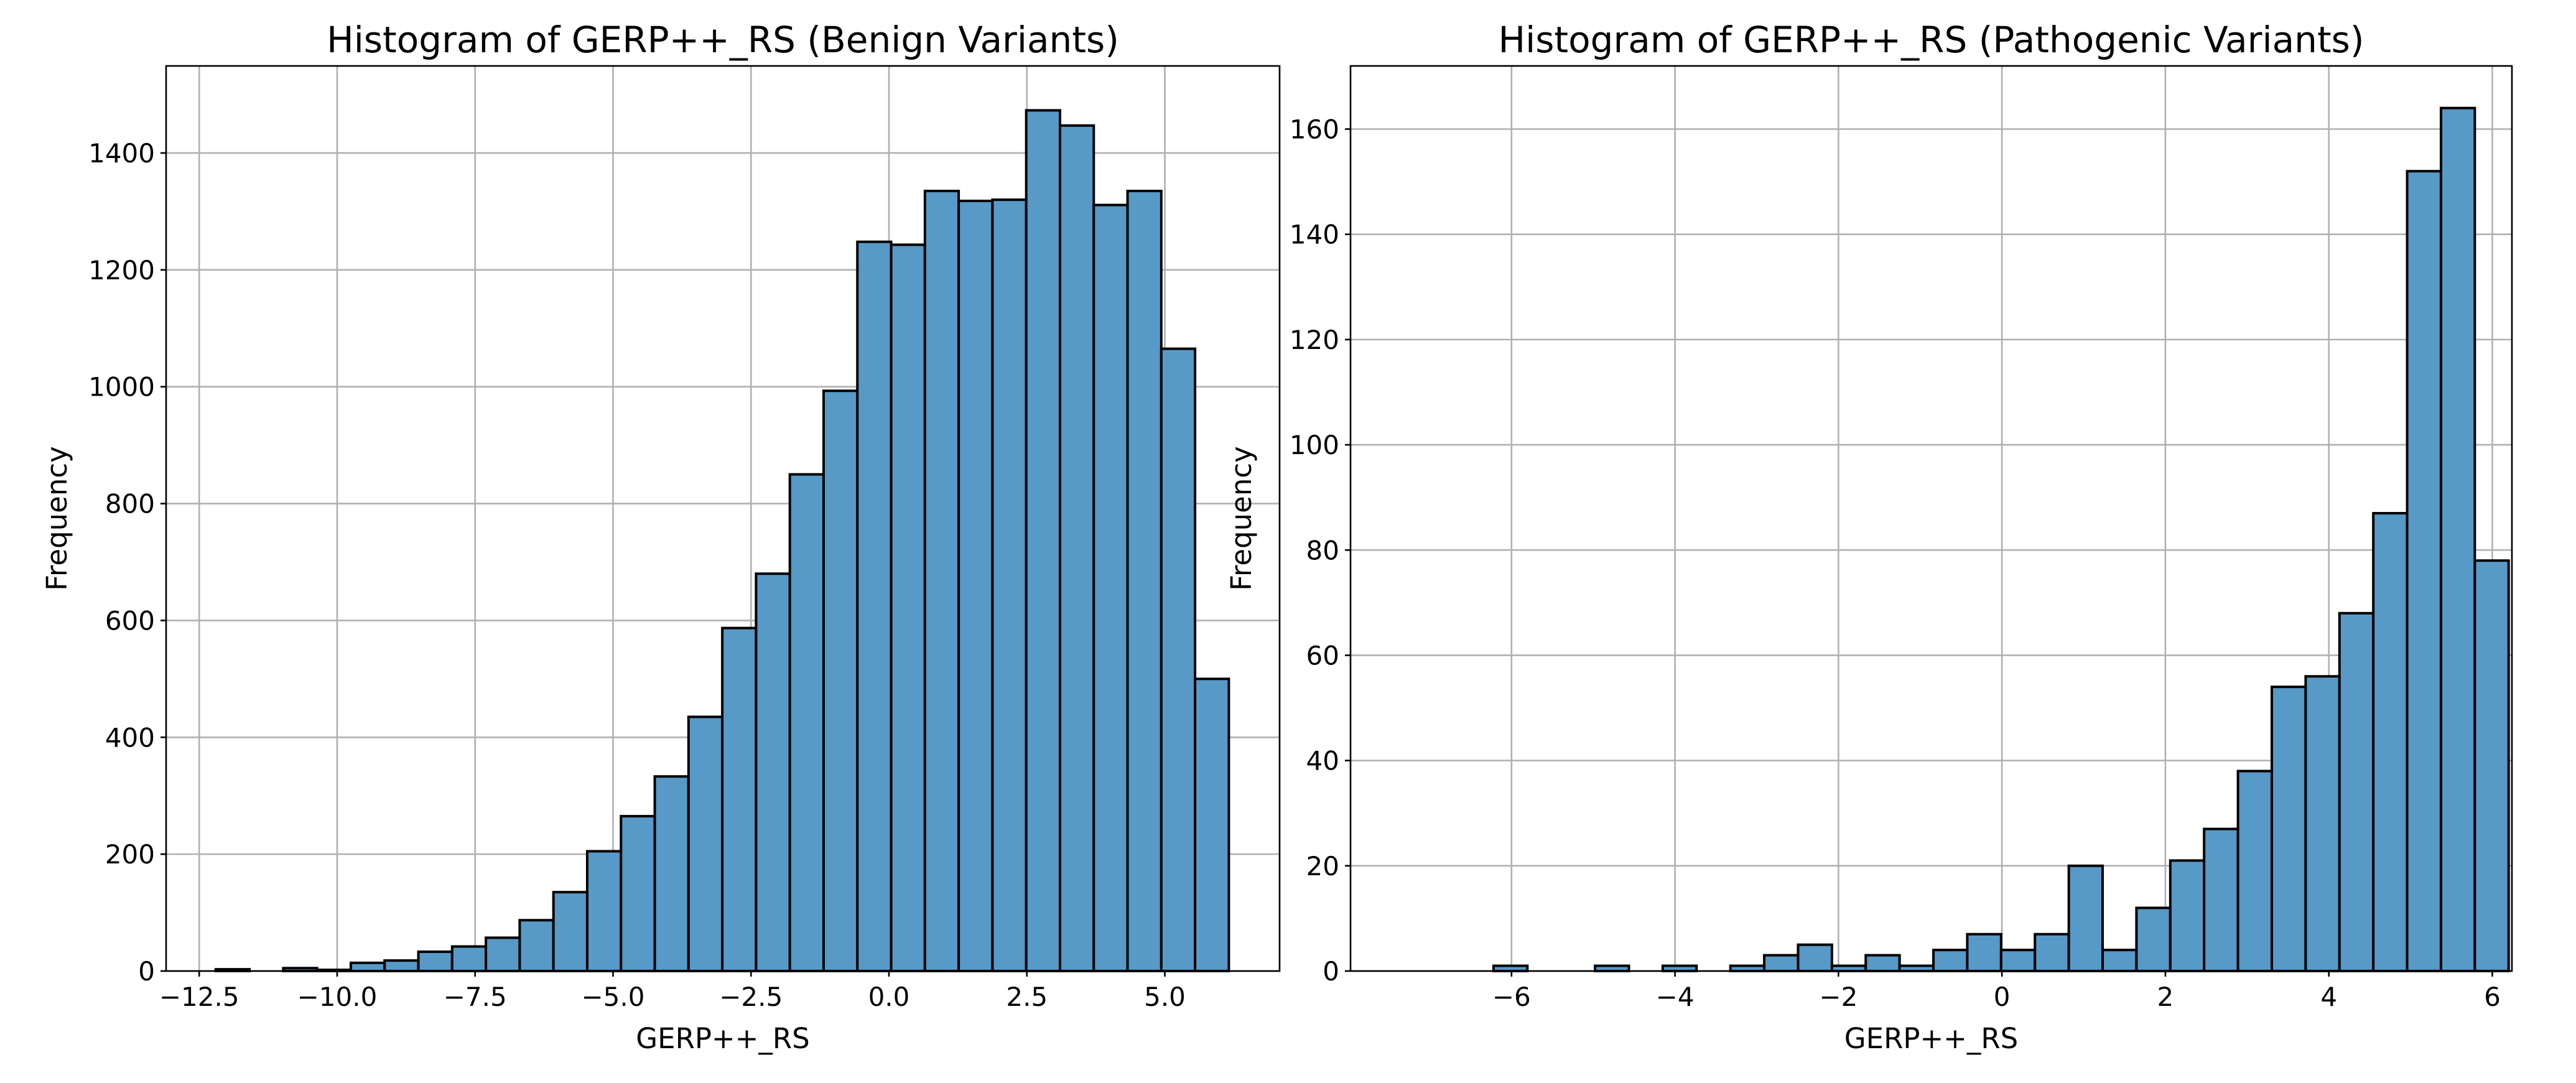  I want to click on x-tick-label: 2, so click(2165, 997).